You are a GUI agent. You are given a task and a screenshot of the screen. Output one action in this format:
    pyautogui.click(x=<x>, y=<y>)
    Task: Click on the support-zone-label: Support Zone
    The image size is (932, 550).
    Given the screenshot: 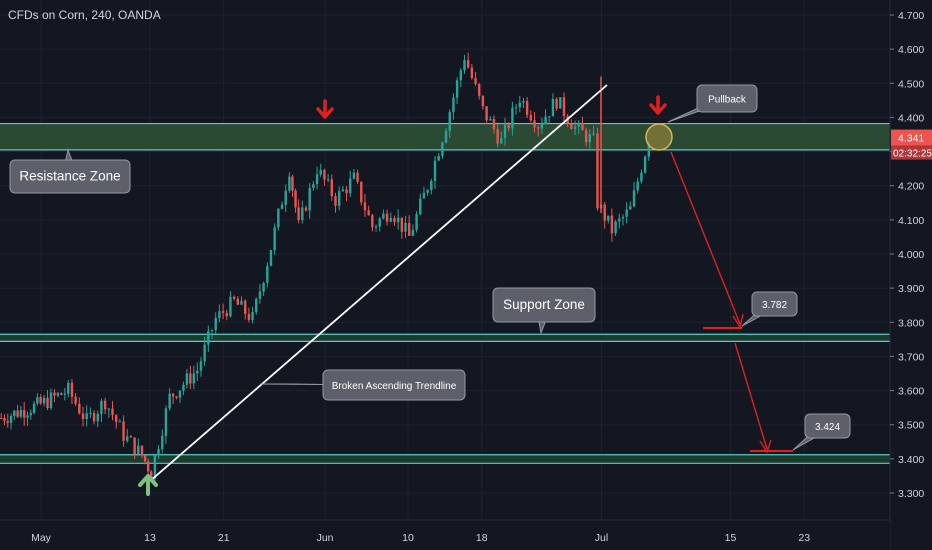 What is the action you would take?
    pyautogui.click(x=544, y=311)
    